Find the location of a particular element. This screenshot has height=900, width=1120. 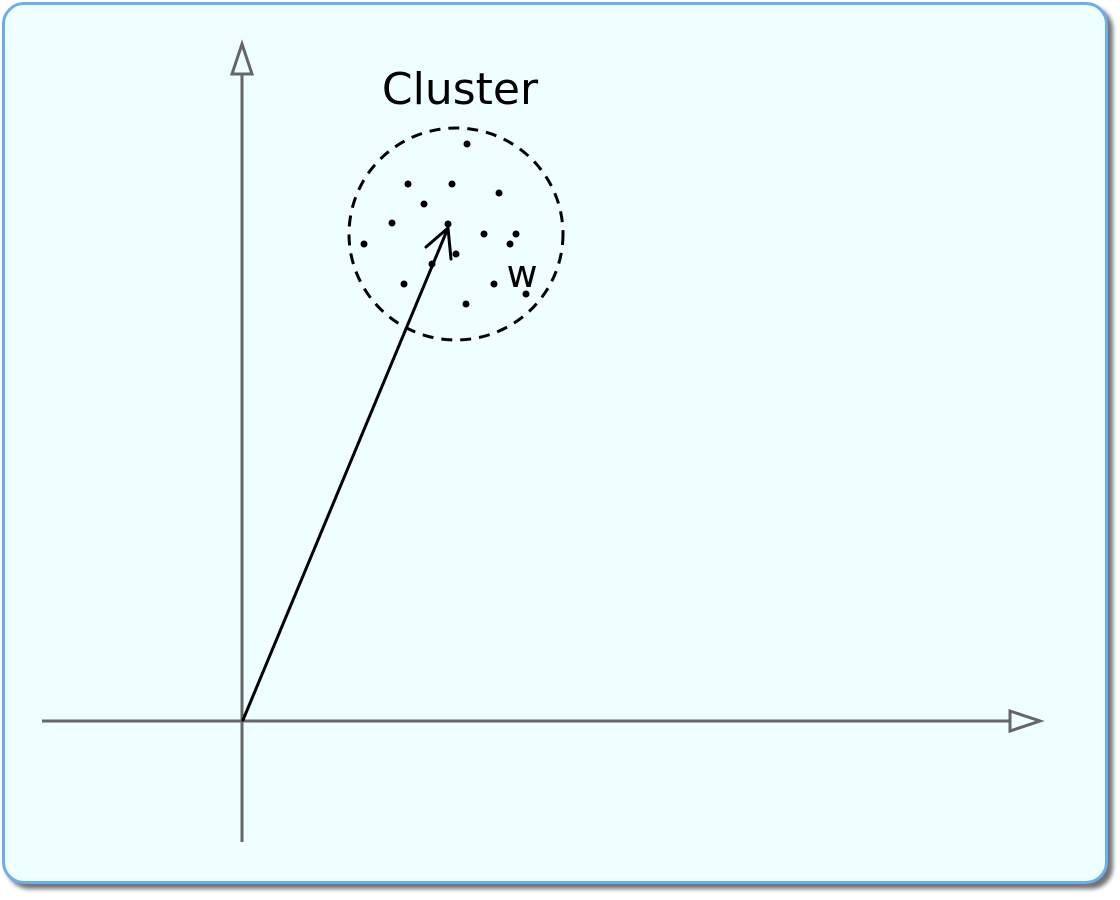

cluster-points is located at coordinates (445, 224).